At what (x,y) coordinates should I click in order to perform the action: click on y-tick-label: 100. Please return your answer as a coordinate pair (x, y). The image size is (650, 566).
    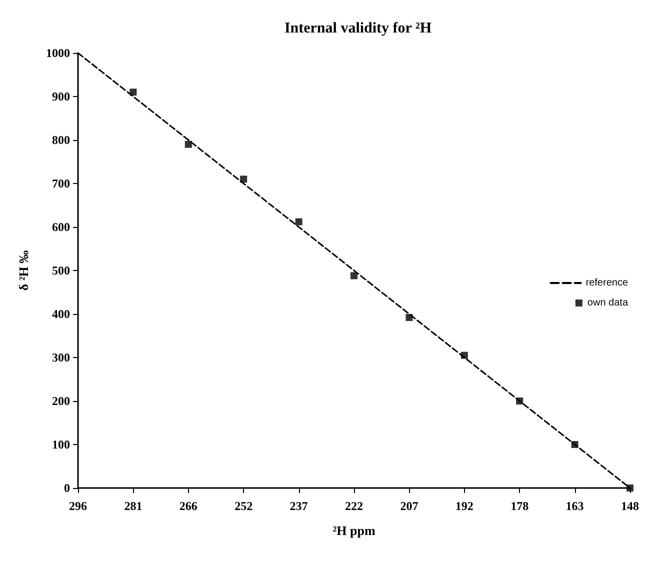
    Looking at the image, I should click on (61, 445).